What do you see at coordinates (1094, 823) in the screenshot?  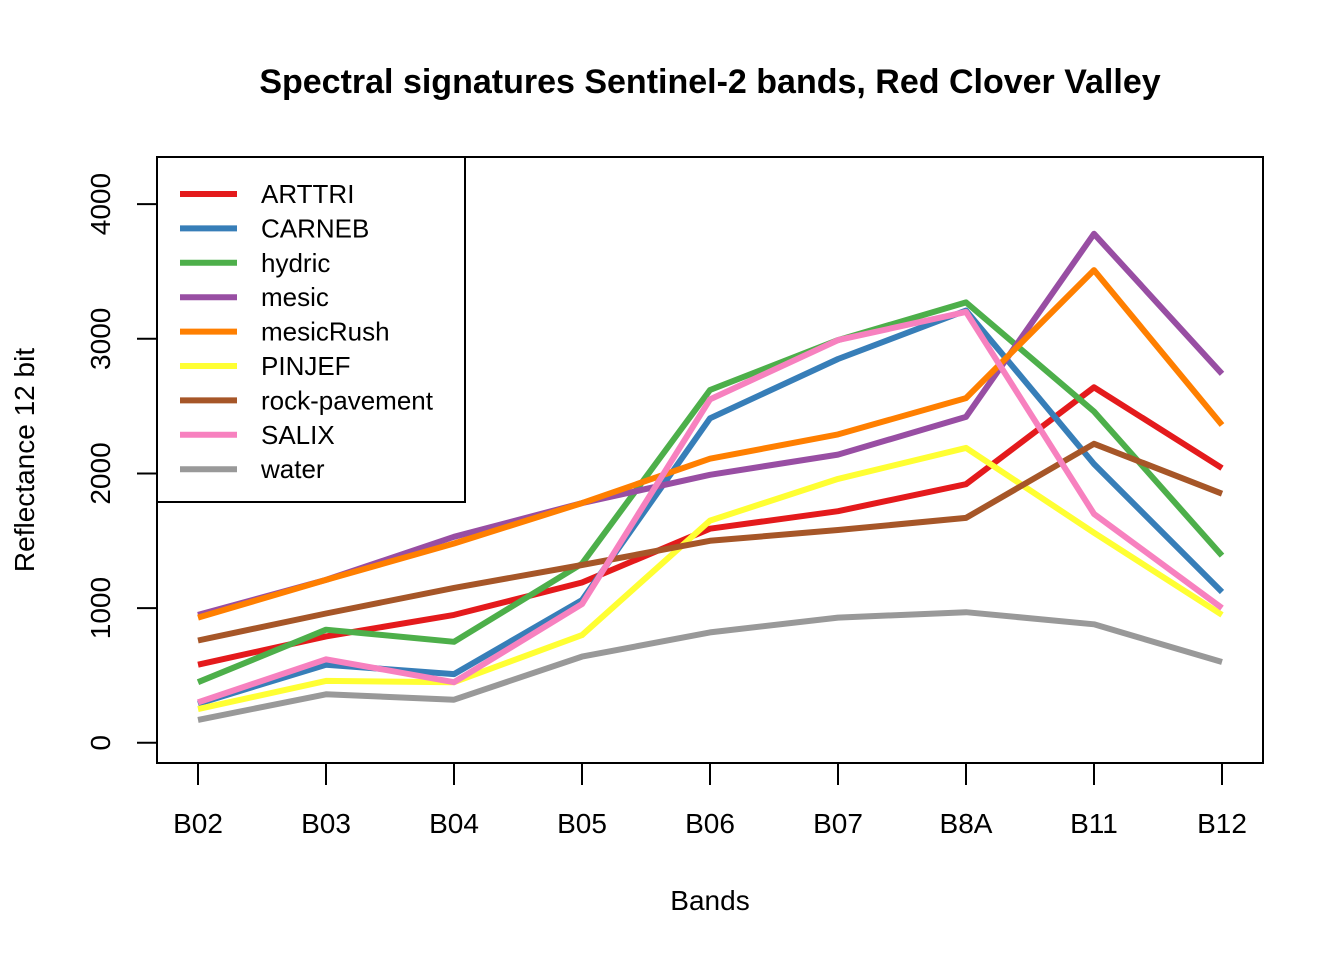 I see `x-tick-label: B11` at bounding box center [1094, 823].